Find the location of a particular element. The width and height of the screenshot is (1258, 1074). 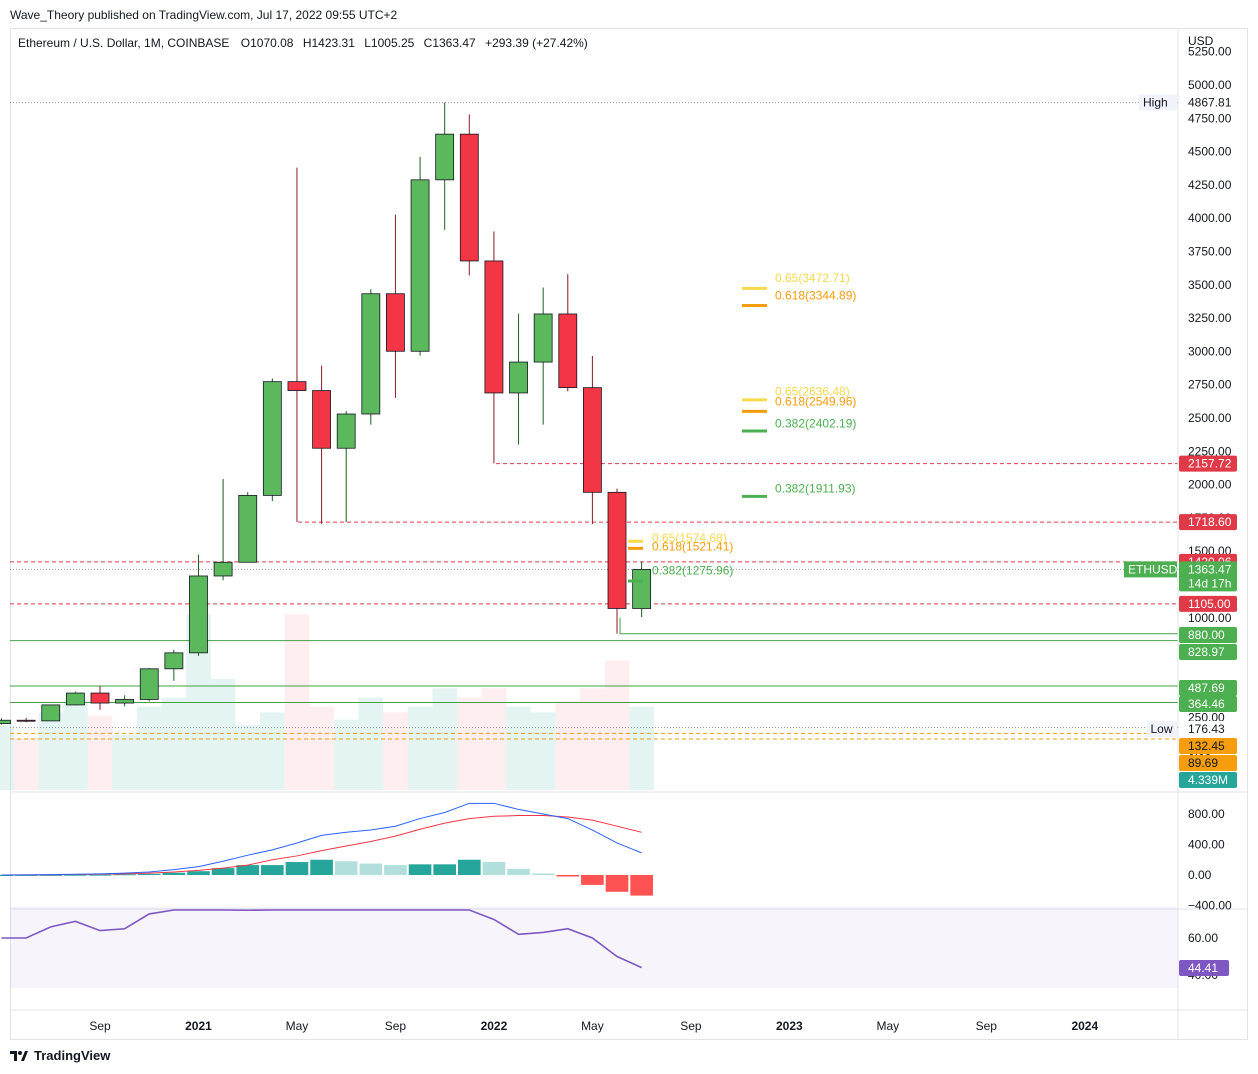

price-label-sup-487: 487.69 is located at coordinates (1206, 688).